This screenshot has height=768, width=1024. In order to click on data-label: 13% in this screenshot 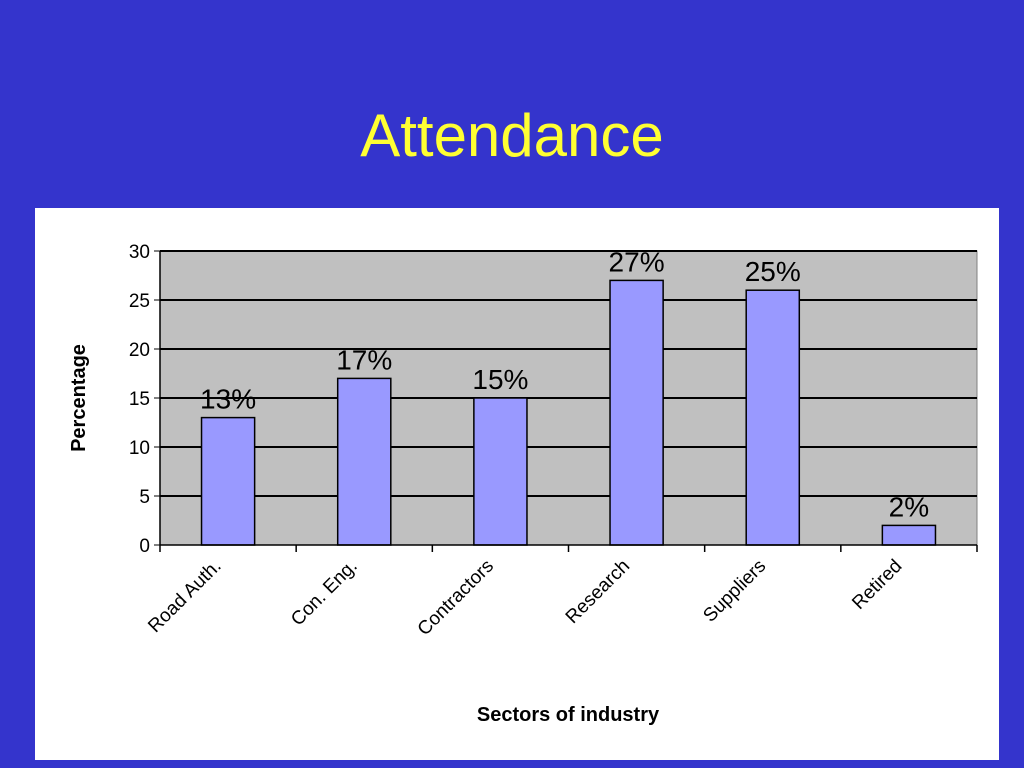, I will do `click(228, 399)`.